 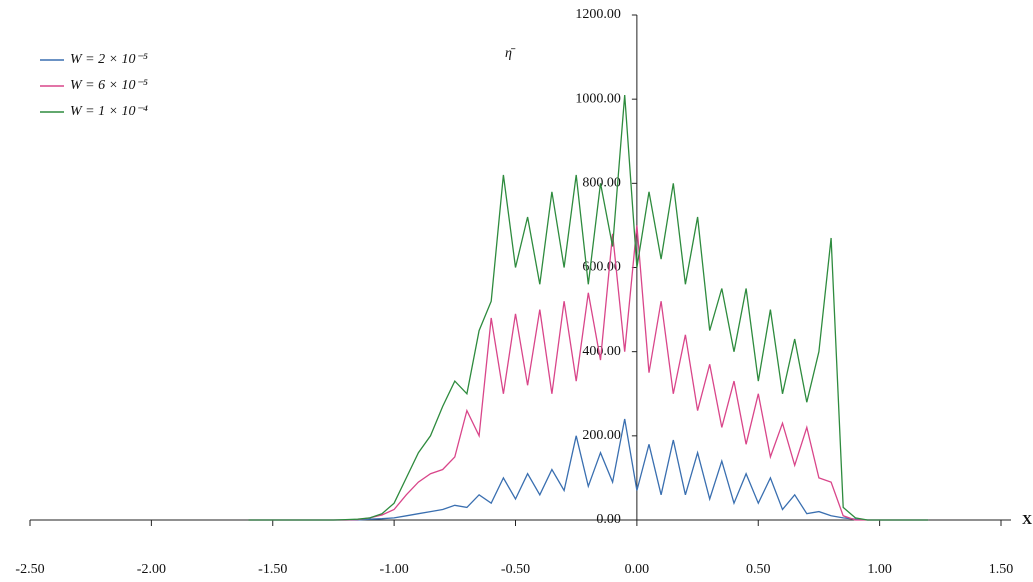 I want to click on y-tick-label: 600.00, so click(x=601, y=267).